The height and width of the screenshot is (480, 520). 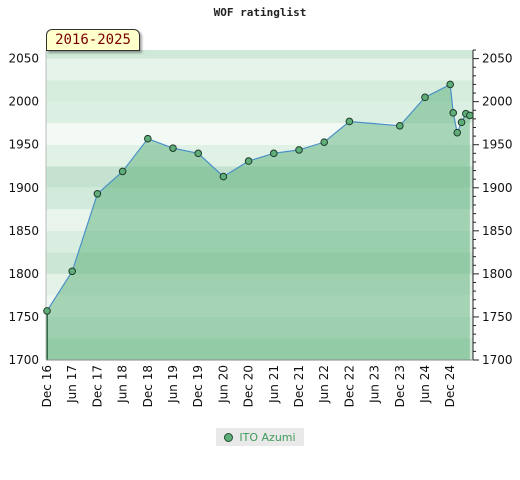 I want to click on x-tick-label: Jun 19, so click(x=173, y=384).